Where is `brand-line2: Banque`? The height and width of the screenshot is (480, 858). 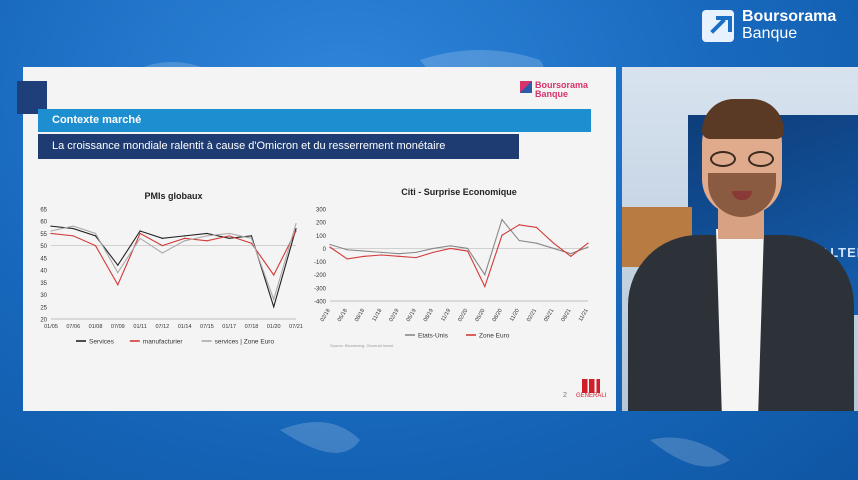 brand-line2: Banque is located at coordinates (770, 33).